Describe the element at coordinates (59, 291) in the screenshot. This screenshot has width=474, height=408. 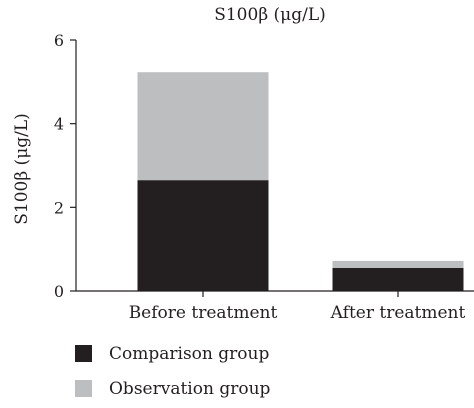
I see `y-tick-label: 0` at that location.